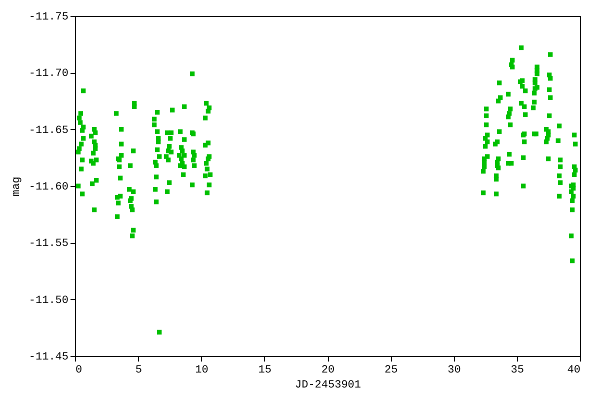 The width and height of the screenshot is (600, 400). Describe the element at coordinates (79, 370) in the screenshot. I see `x-tick-label: 0` at that location.